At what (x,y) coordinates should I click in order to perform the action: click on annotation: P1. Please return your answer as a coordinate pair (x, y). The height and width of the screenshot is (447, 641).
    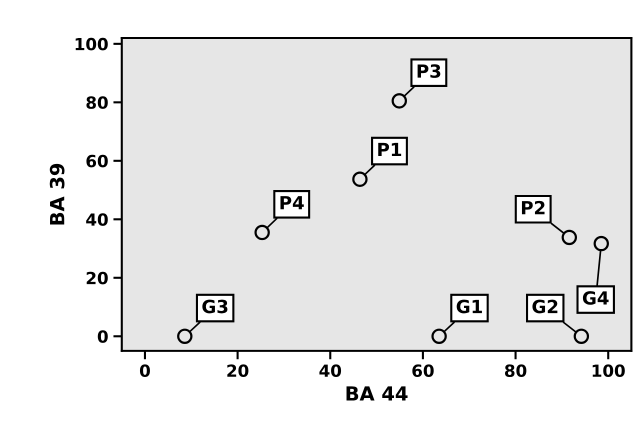
    Looking at the image, I should click on (390, 149).